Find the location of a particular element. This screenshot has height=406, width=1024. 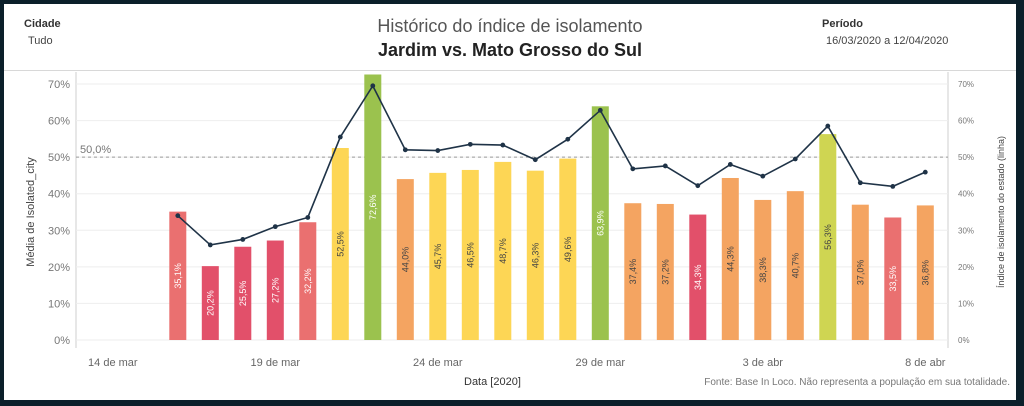

bar-data-label: 37,4% is located at coordinates (633, 272).